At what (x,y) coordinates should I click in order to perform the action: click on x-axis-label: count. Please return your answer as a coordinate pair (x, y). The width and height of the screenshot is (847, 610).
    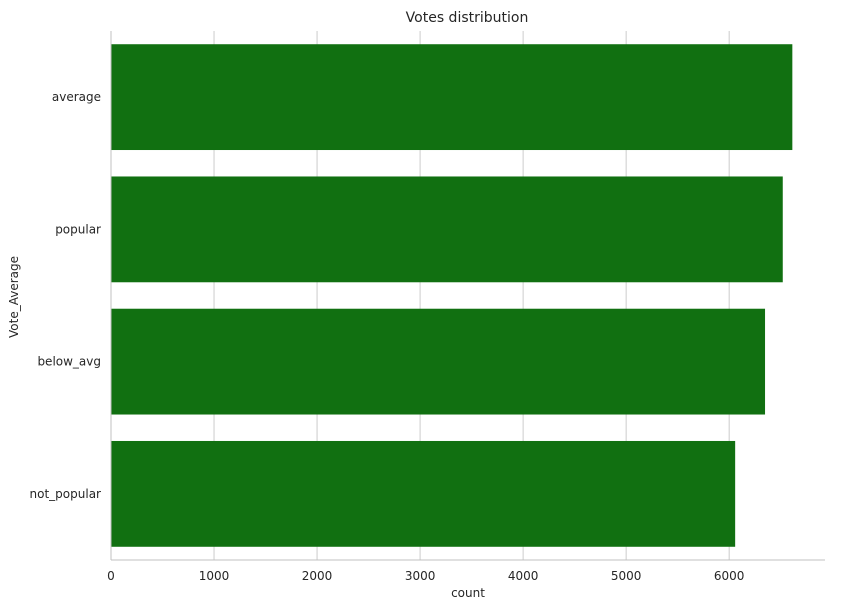
    Looking at the image, I should click on (468, 593).